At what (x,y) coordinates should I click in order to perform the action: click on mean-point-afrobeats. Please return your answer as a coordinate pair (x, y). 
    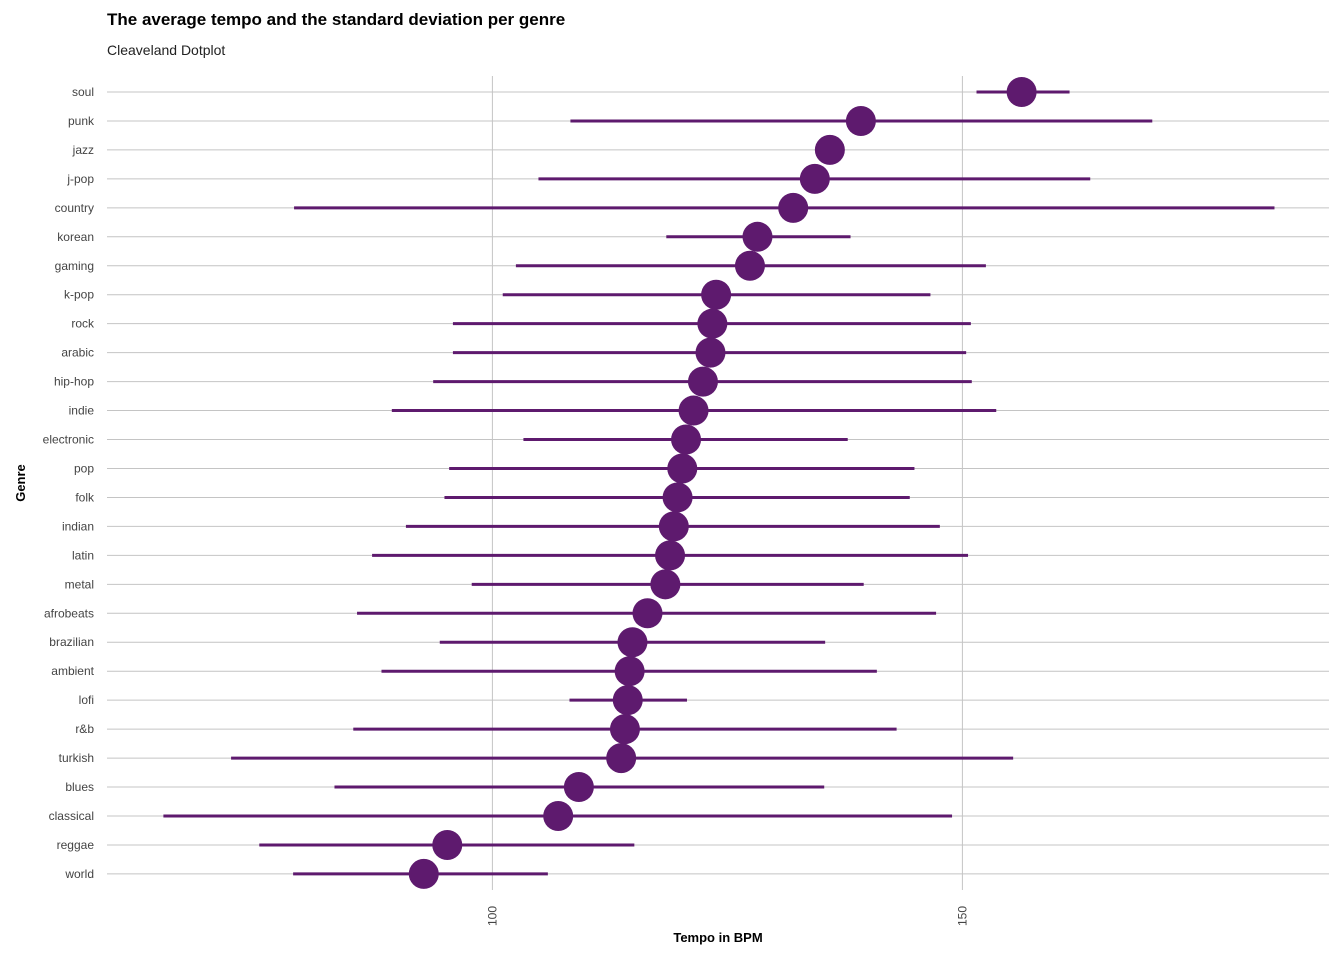
    Looking at the image, I should click on (647, 613).